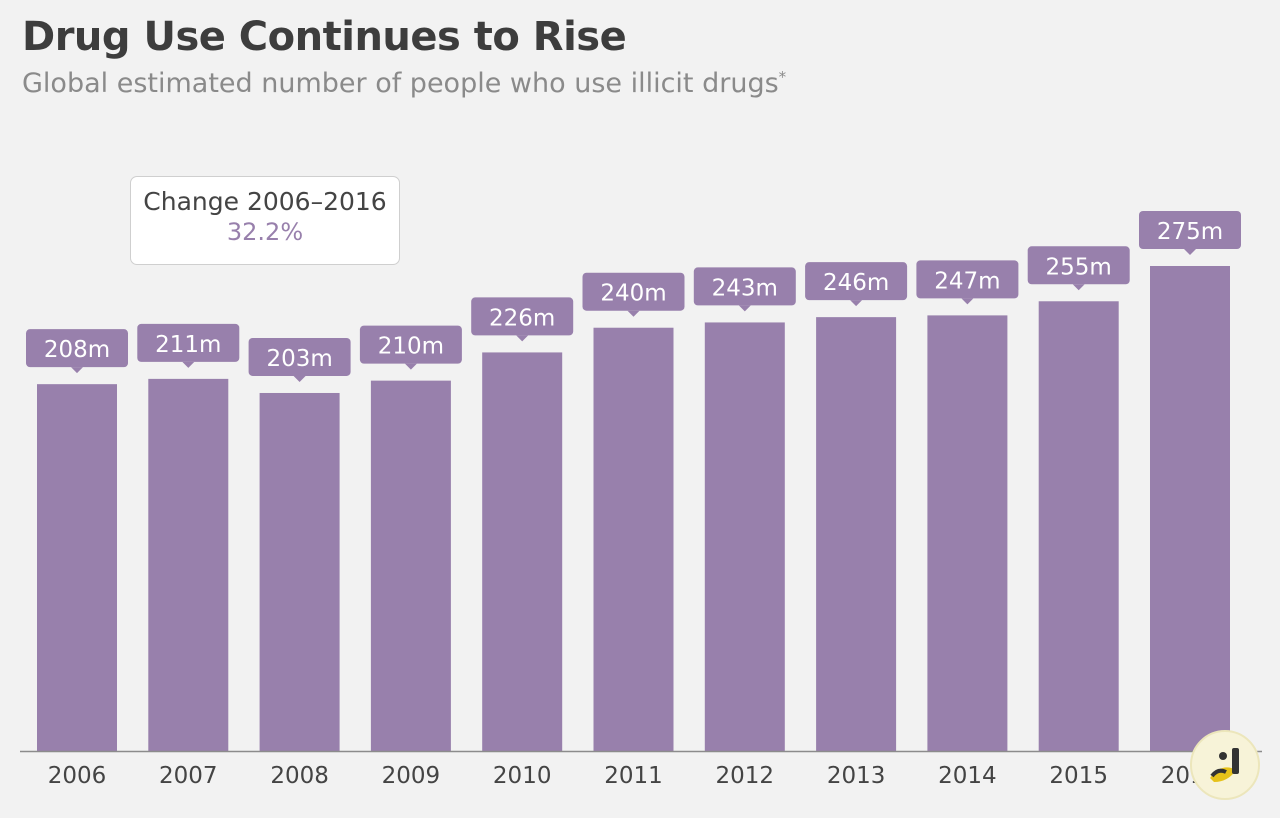 This screenshot has width=1280, height=818. Describe the element at coordinates (324, 37) in the screenshot. I see `chart-title: Drug Use Continues to Rise` at that location.